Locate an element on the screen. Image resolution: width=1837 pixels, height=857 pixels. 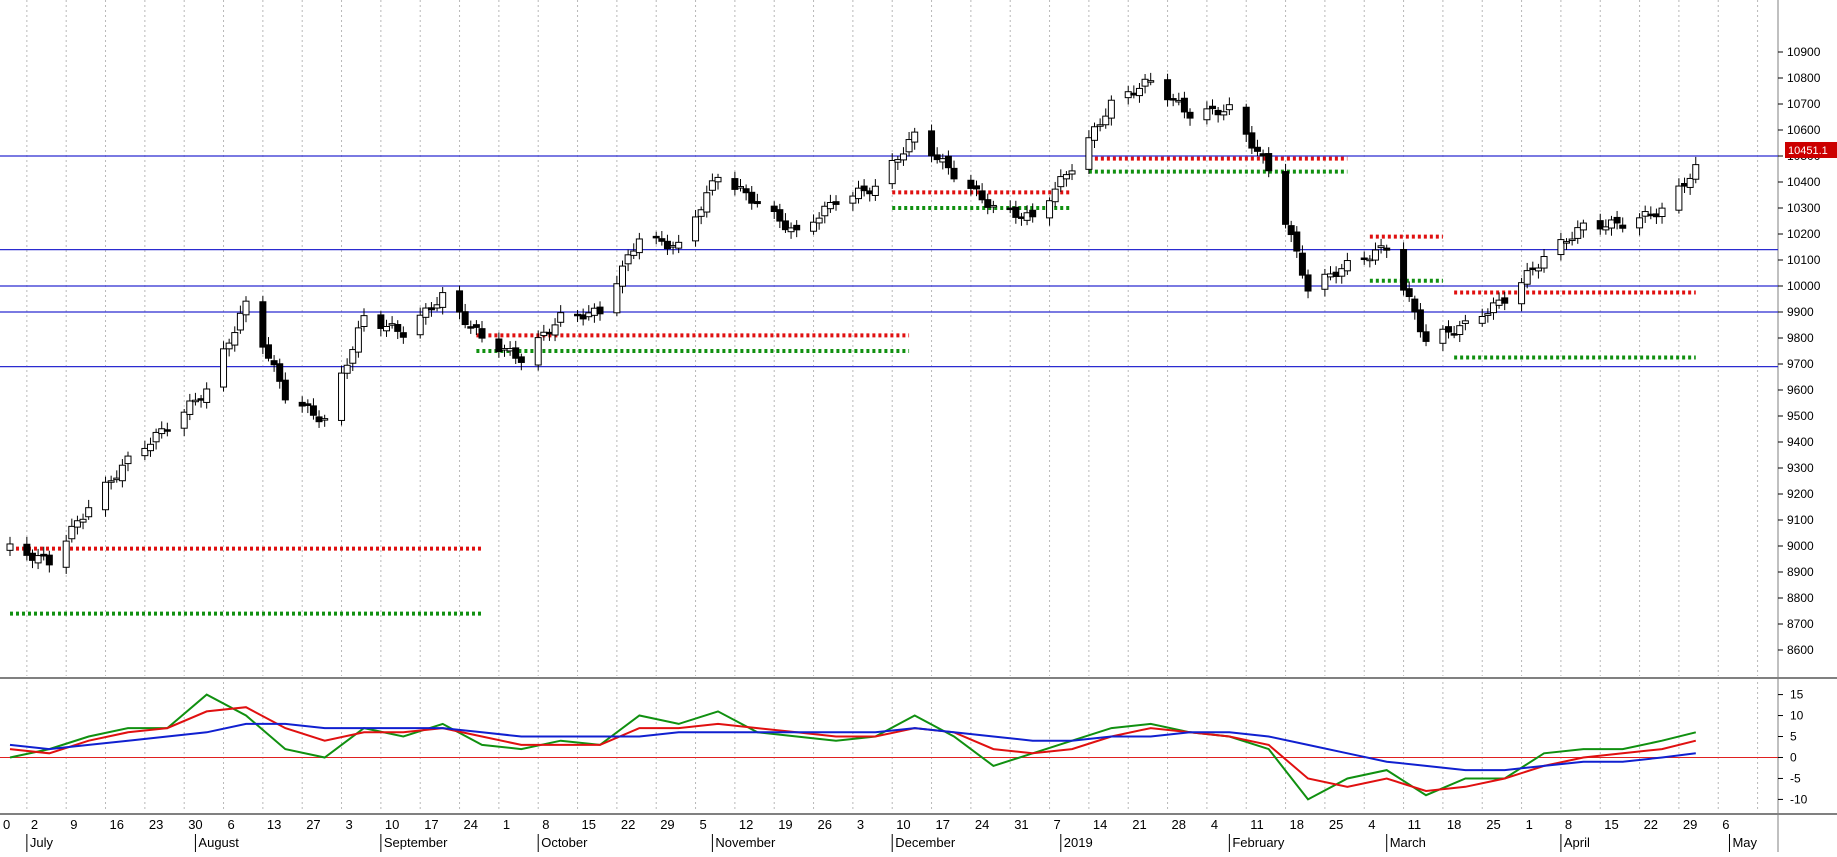
day-label: 19 is located at coordinates (785, 824).